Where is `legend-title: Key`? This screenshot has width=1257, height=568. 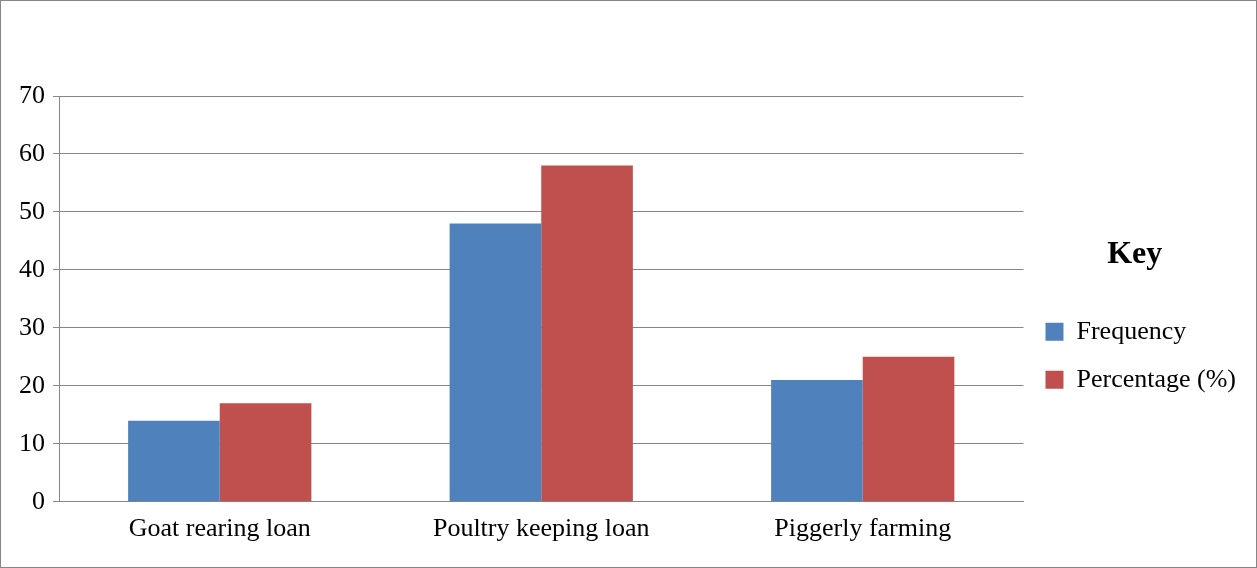 legend-title: Key is located at coordinates (1135, 251).